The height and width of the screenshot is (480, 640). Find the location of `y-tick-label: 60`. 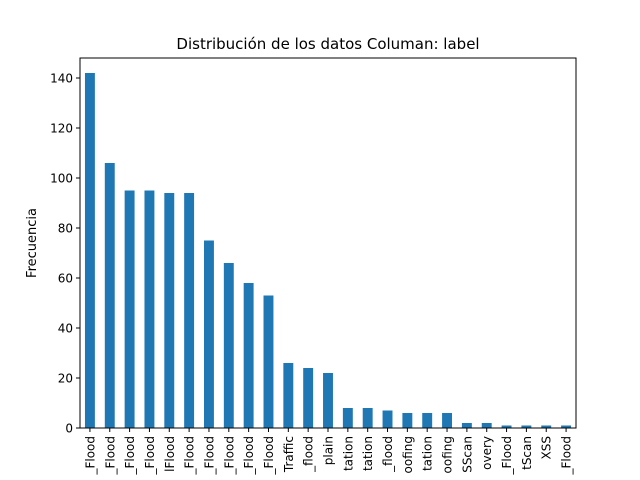

y-tick-label: 60 is located at coordinates (65, 279).